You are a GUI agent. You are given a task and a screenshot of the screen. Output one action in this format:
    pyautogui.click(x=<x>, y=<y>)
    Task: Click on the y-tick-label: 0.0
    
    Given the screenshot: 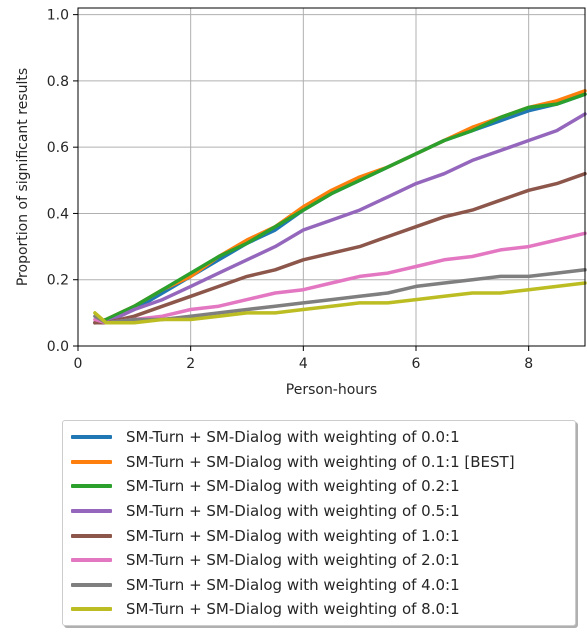 What is the action you would take?
    pyautogui.click(x=58, y=347)
    